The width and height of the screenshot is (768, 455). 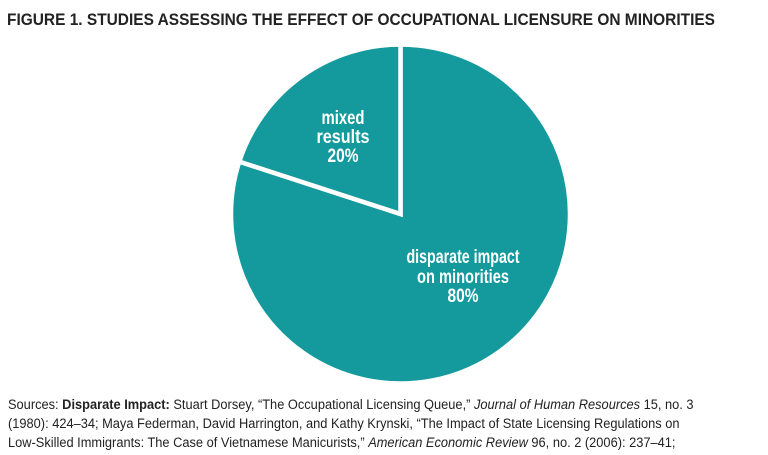 I want to click on sources-group-label: Disparate Impact:, so click(x=118, y=404).